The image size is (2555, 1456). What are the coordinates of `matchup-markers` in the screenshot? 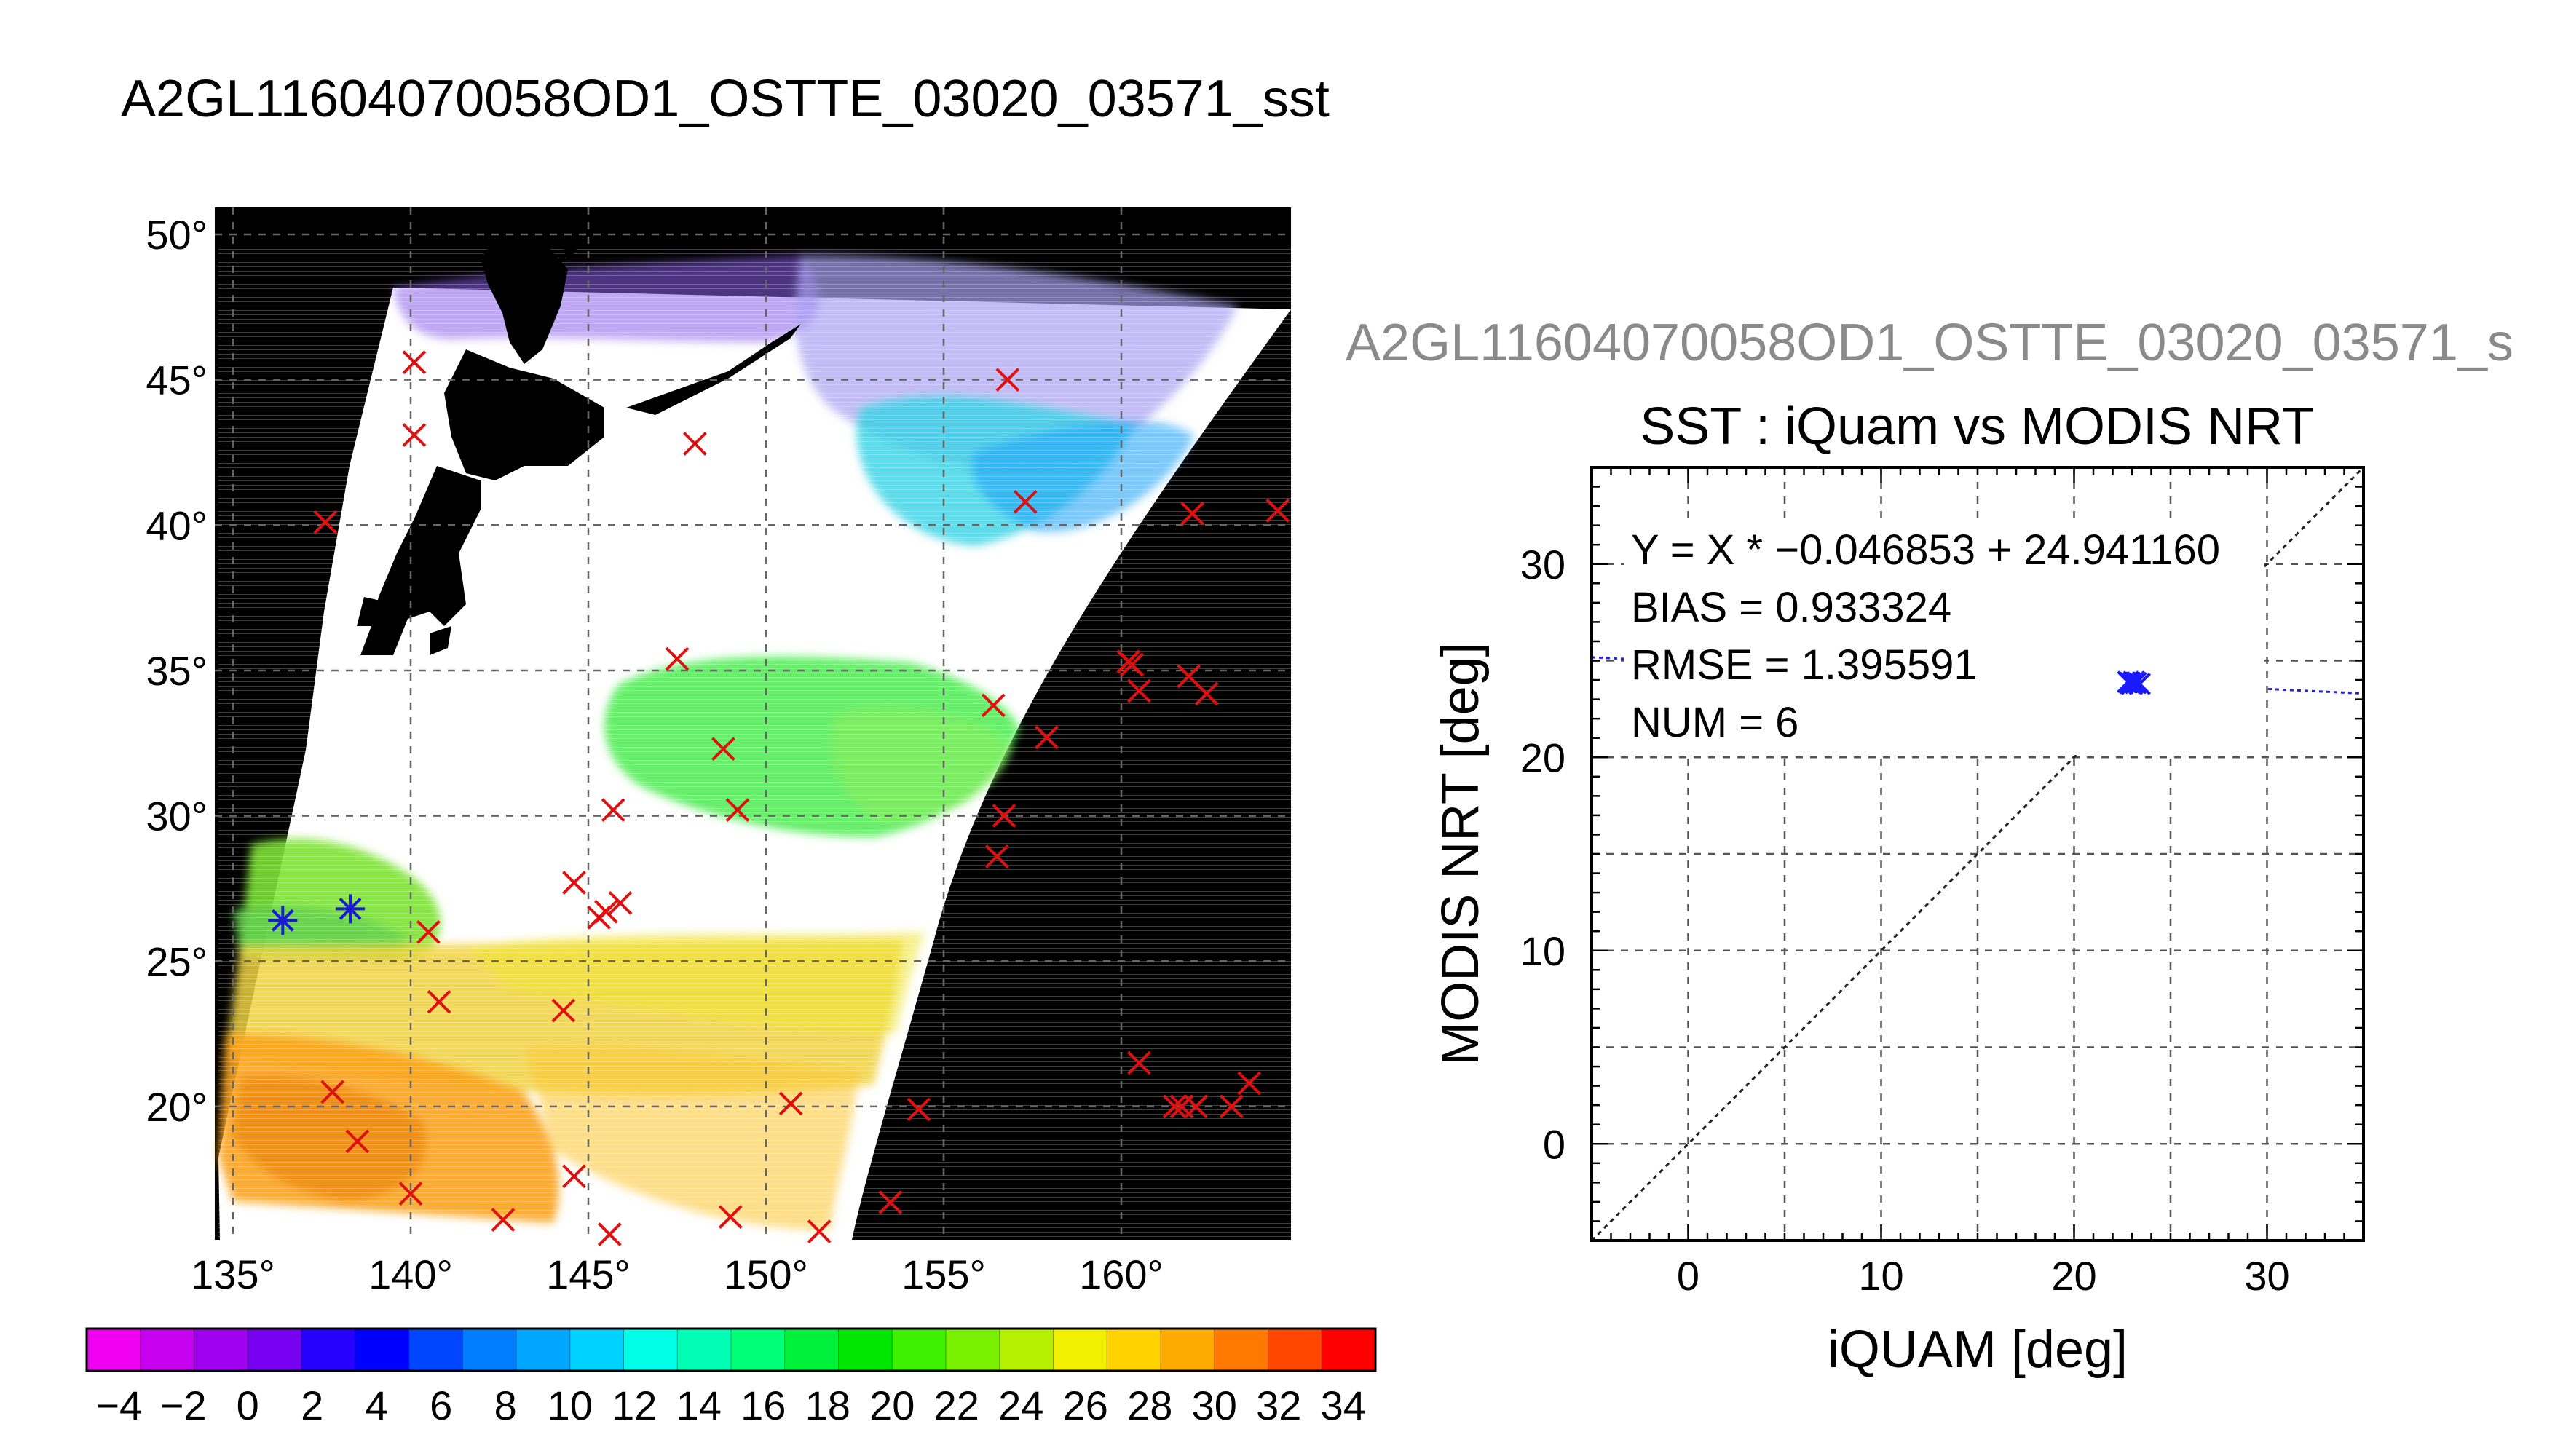 It's located at (317, 914).